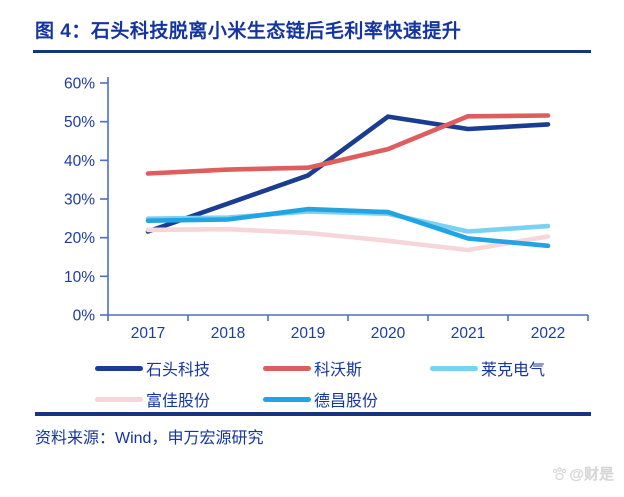 Image resolution: width=624 pixels, height=497 pixels. What do you see at coordinates (313, 414) in the screenshot?
I see `footer-divider` at bounding box center [313, 414].